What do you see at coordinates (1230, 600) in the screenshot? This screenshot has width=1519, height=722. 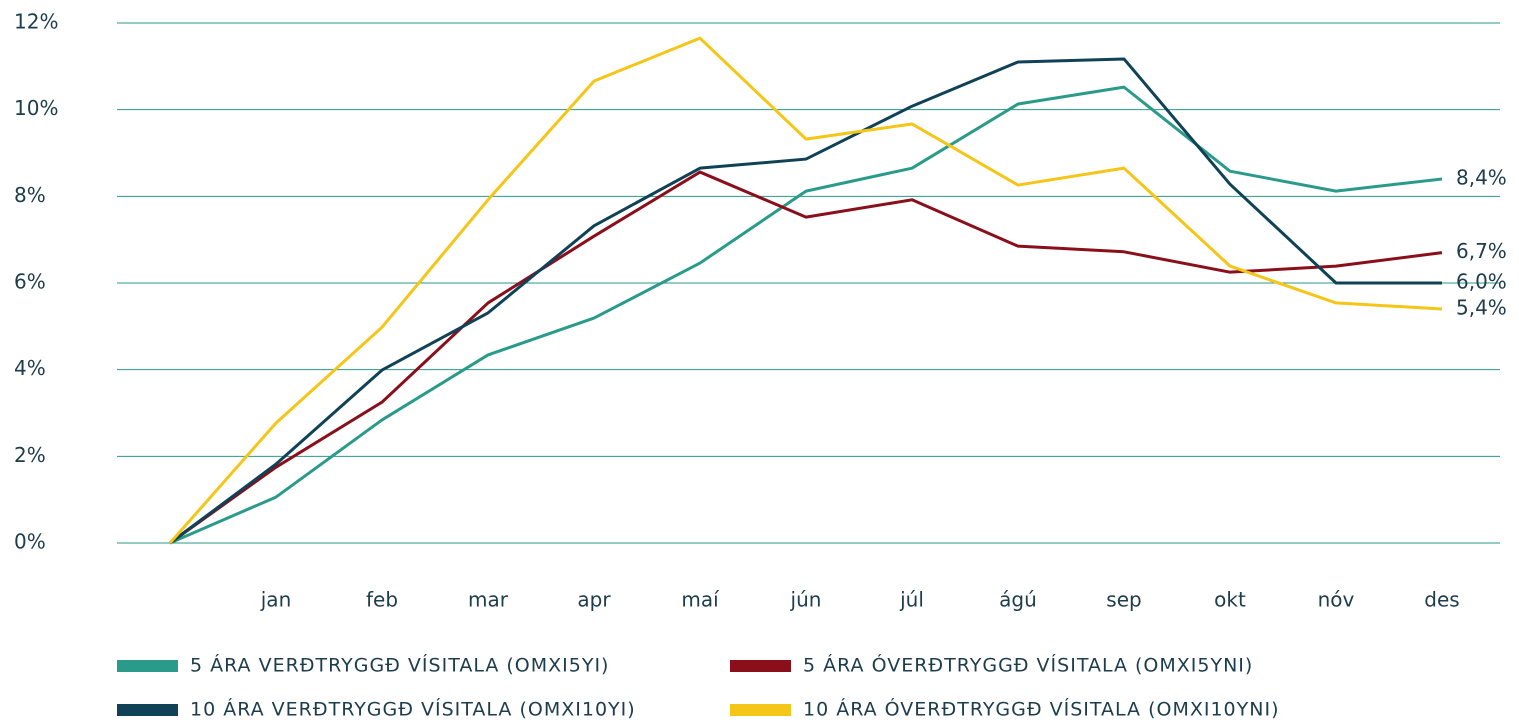 I see `x-tick-label: okt` at bounding box center [1230, 600].